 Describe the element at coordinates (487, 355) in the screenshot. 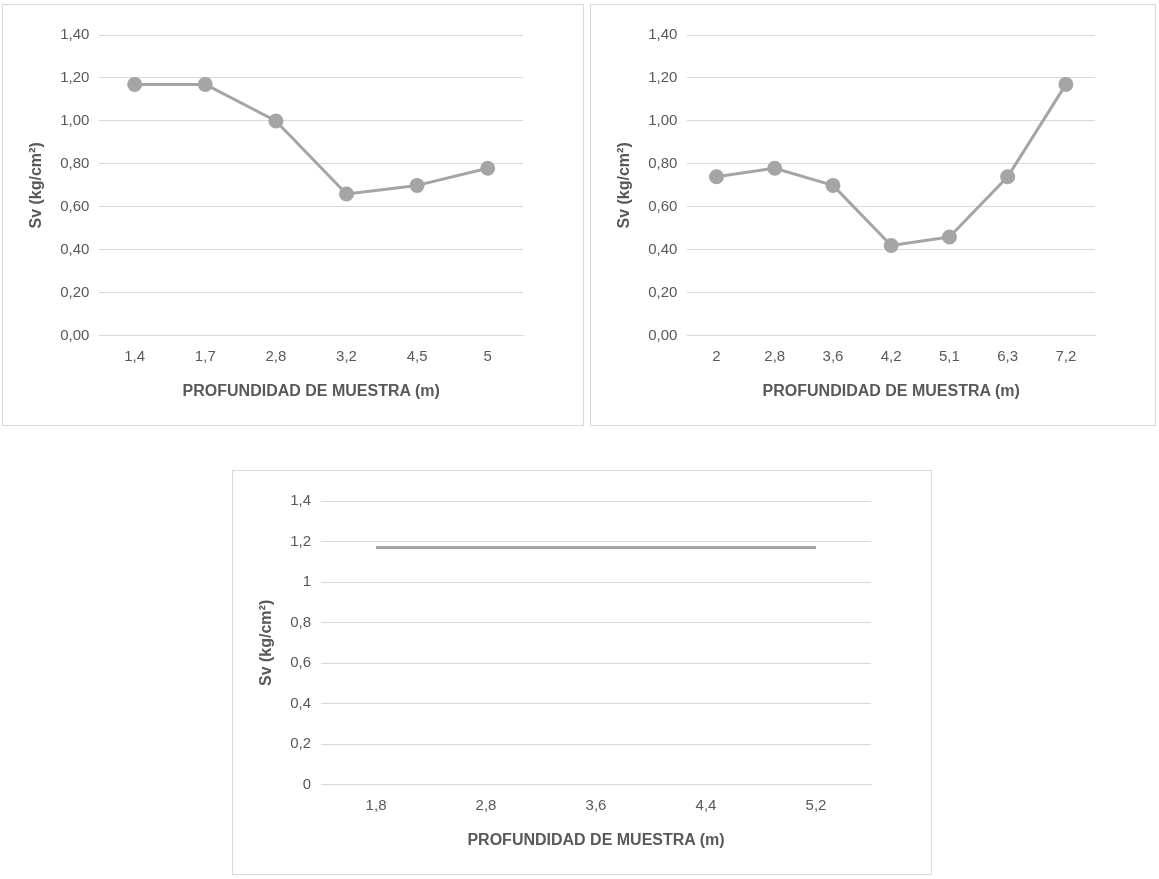

I see `x-tick-label: 5` at that location.